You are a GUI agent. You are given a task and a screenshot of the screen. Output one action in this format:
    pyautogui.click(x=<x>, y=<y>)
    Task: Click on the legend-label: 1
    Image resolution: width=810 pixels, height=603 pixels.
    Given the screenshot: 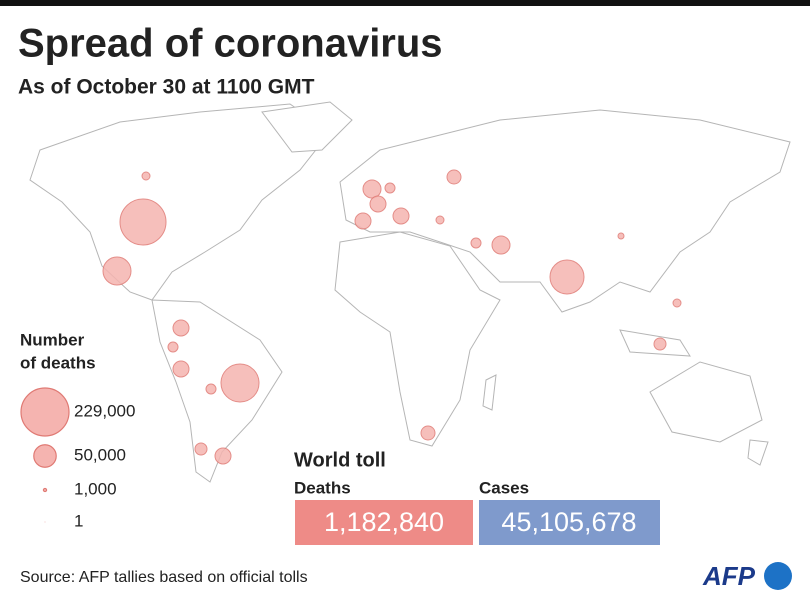 What is the action you would take?
    pyautogui.click(x=78, y=520)
    